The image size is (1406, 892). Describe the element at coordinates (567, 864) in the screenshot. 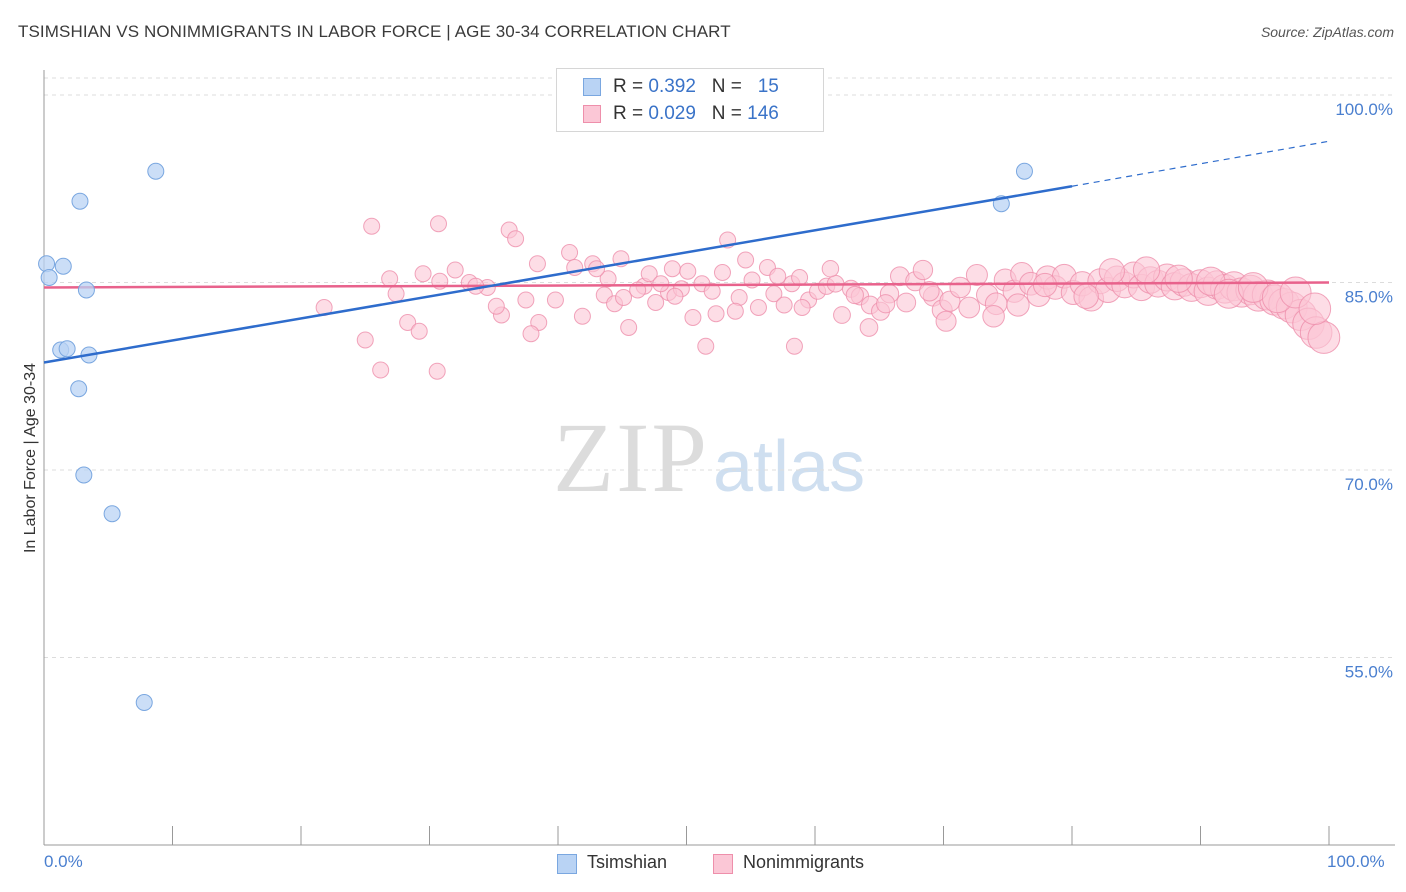

I see `series-swatch-tsimshian` at that location.